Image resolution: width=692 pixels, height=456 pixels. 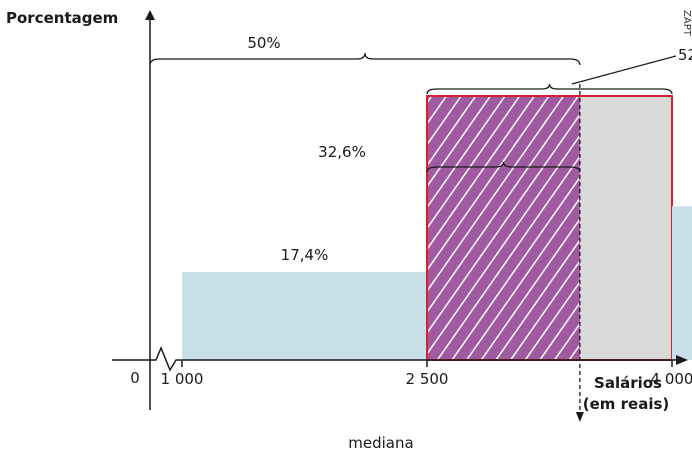 I want to click on median-label: mediana, so click(x=380, y=443).